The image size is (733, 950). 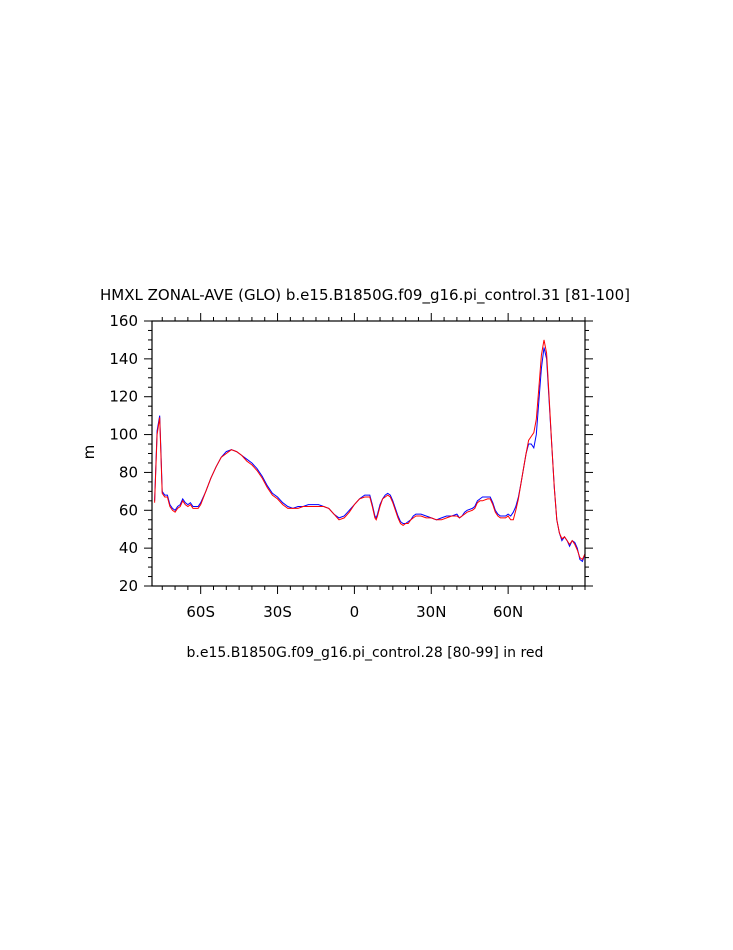 I want to click on y-tick-label: 60, so click(x=128, y=510).